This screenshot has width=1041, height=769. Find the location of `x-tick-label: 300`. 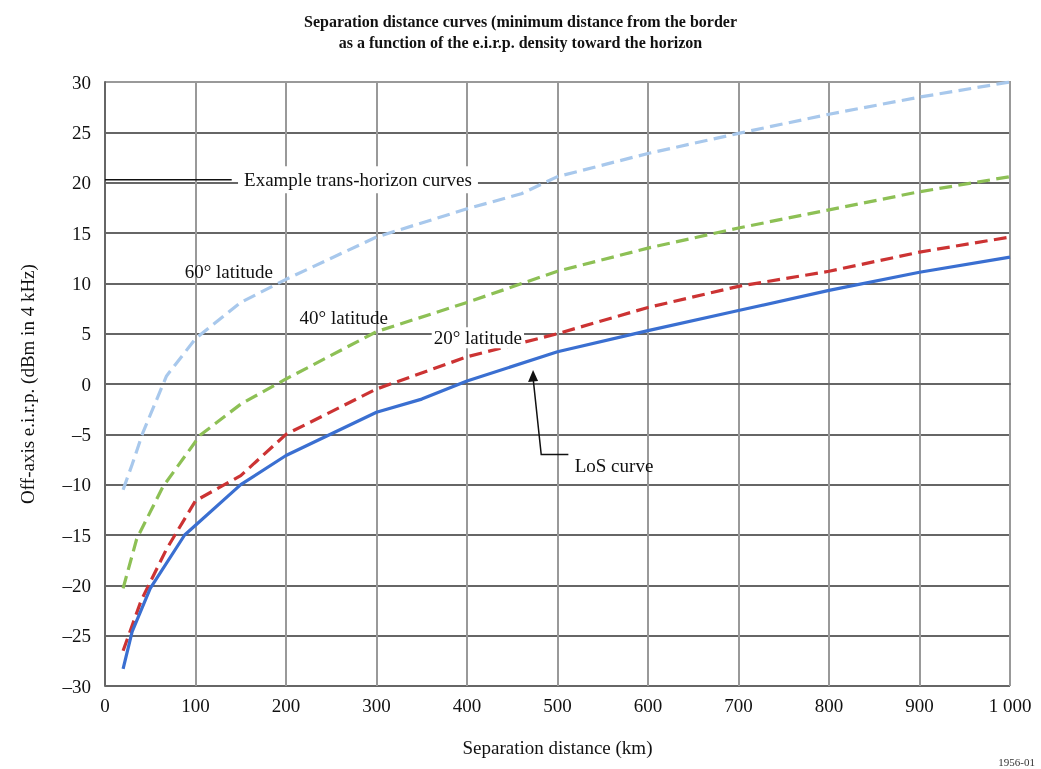

x-tick-label: 300 is located at coordinates (376, 705).